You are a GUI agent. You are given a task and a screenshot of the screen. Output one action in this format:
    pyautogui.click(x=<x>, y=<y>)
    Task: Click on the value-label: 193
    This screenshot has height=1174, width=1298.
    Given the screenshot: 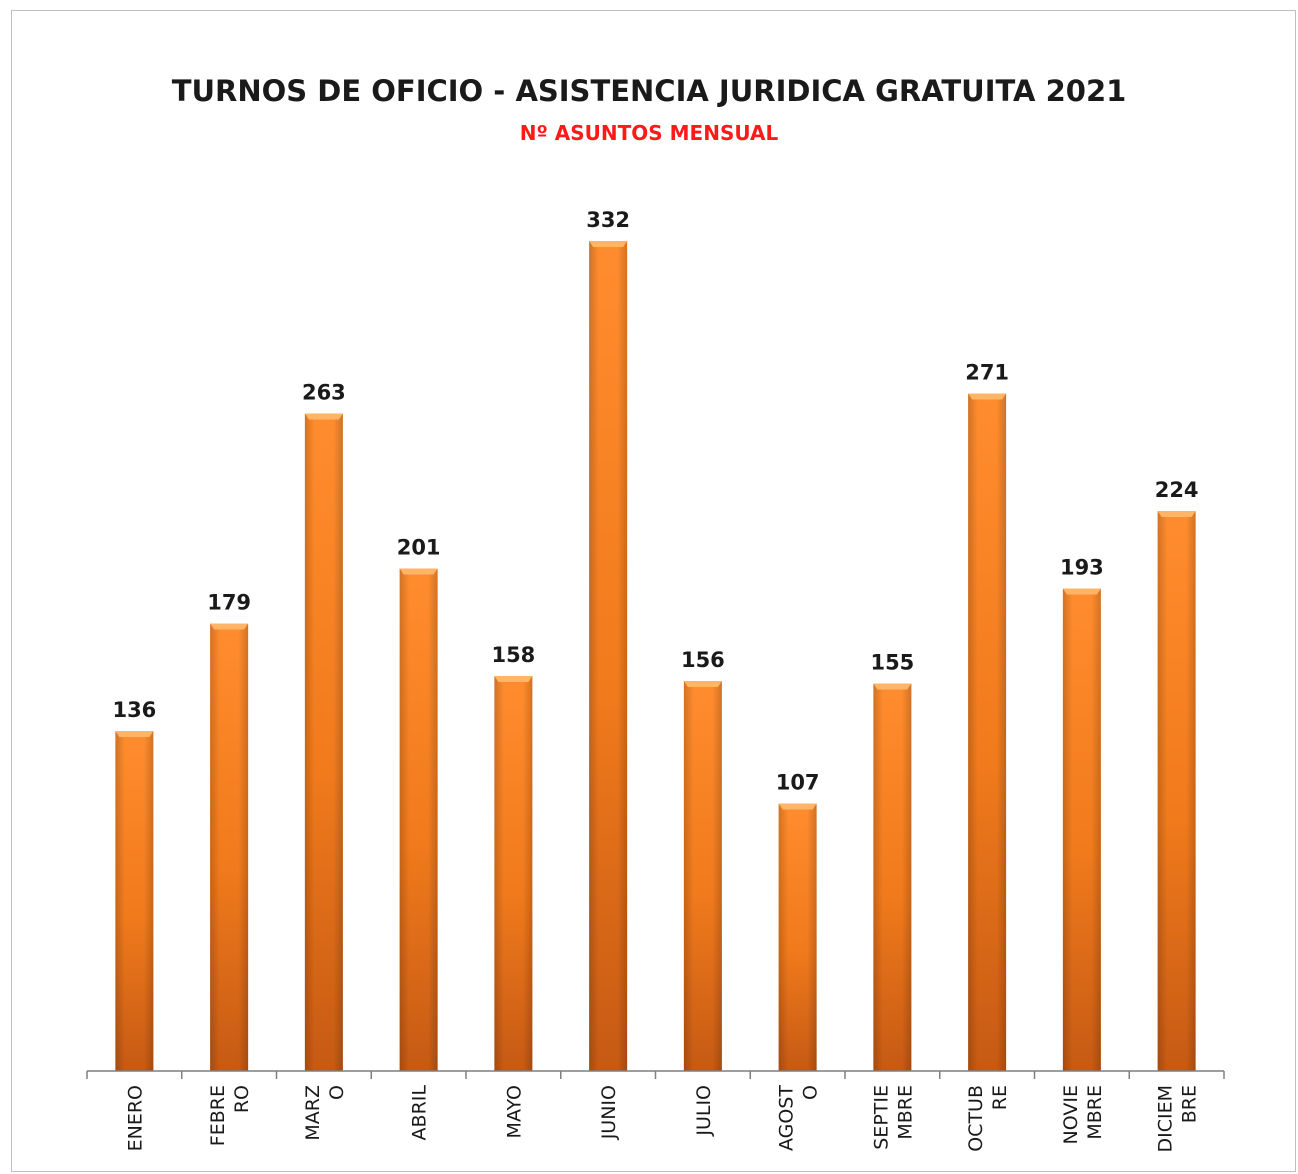 What is the action you would take?
    pyautogui.click(x=1082, y=568)
    